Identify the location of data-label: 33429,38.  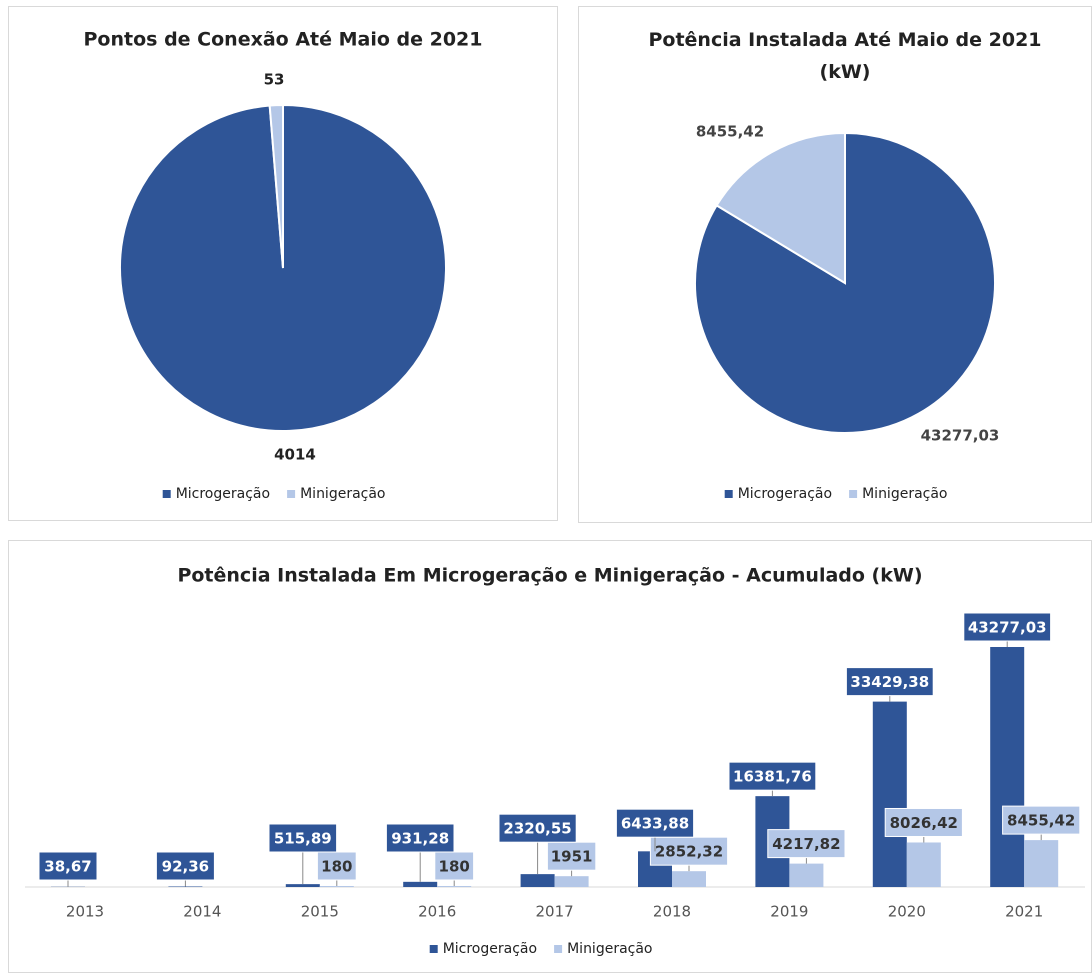
(889, 682).